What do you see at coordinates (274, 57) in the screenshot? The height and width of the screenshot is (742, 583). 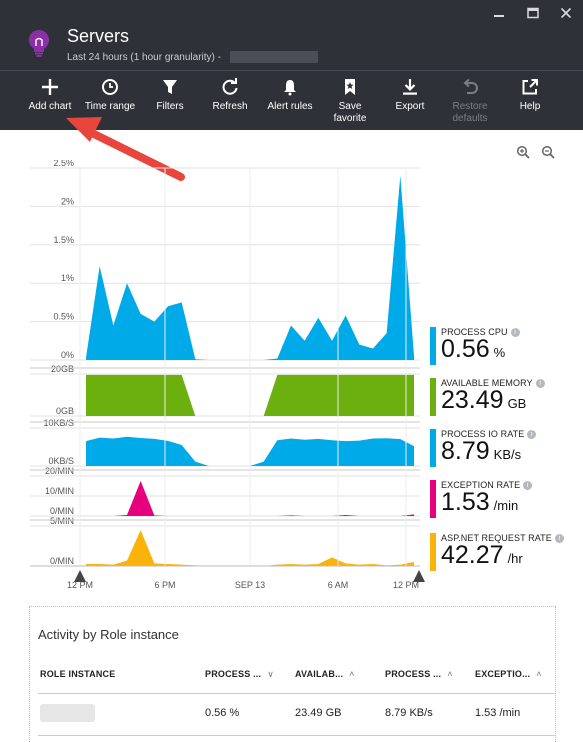 I see `redacted-resource-name` at bounding box center [274, 57].